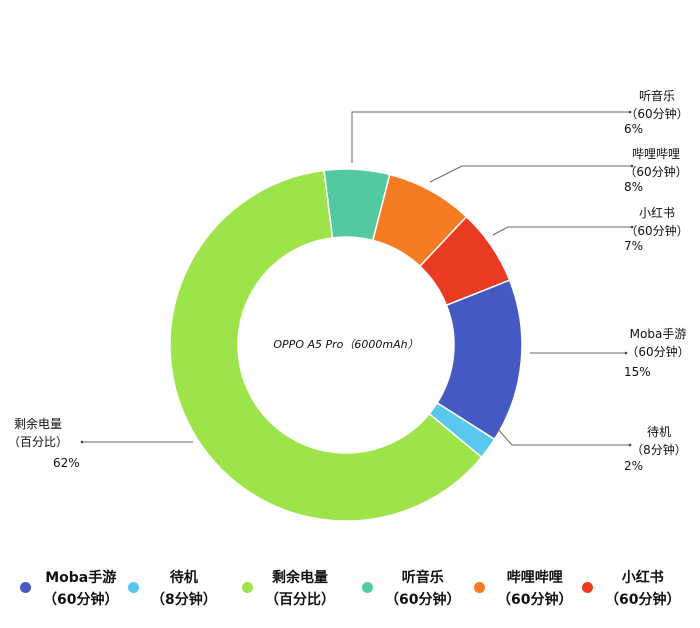 The height and width of the screenshot is (628, 700). Describe the element at coordinates (80, 589) in the screenshot. I see `legend-label-0: Moba手游 （60分钟）` at that location.